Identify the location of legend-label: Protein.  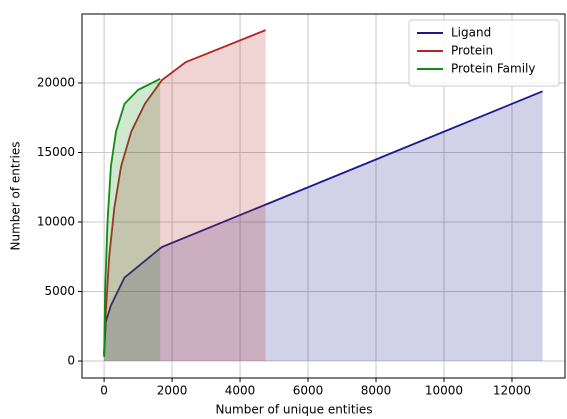
(472, 51).